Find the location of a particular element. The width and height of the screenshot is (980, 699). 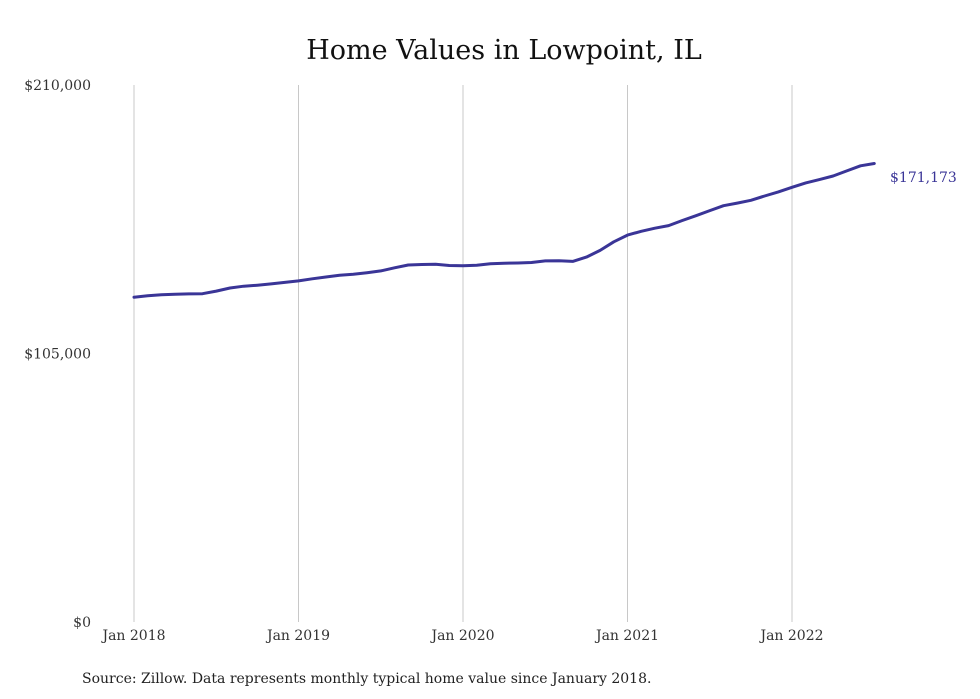

series-line-home-value is located at coordinates (504, 230).